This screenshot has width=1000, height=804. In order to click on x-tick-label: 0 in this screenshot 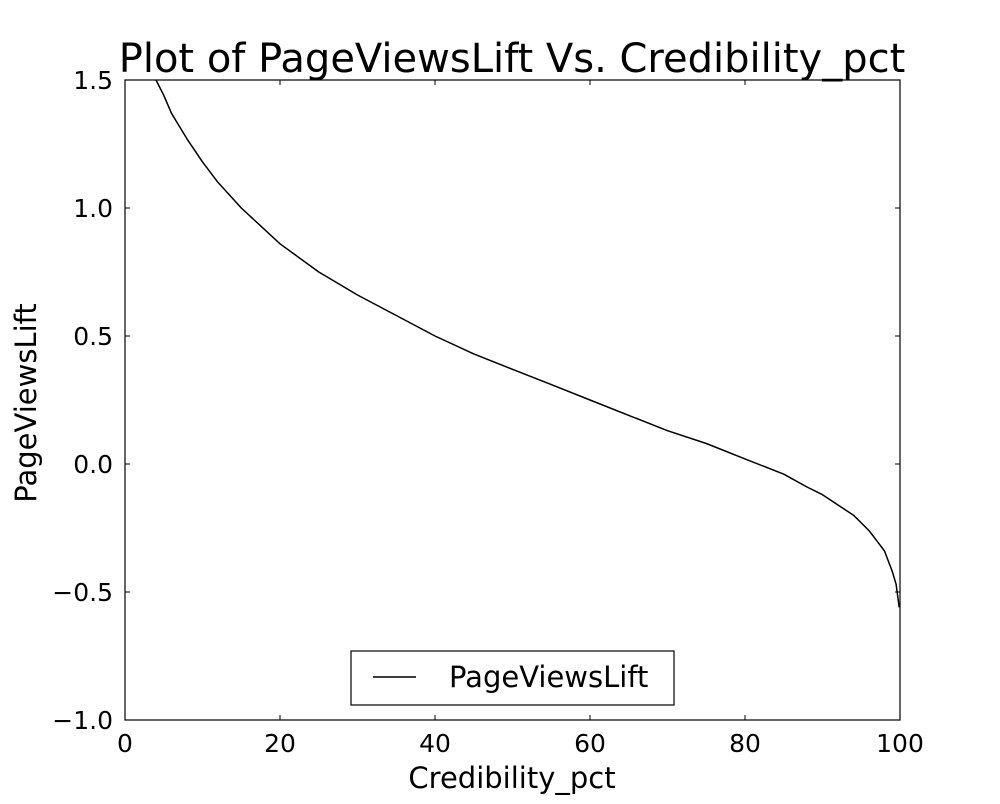, I will do `click(125, 743)`.